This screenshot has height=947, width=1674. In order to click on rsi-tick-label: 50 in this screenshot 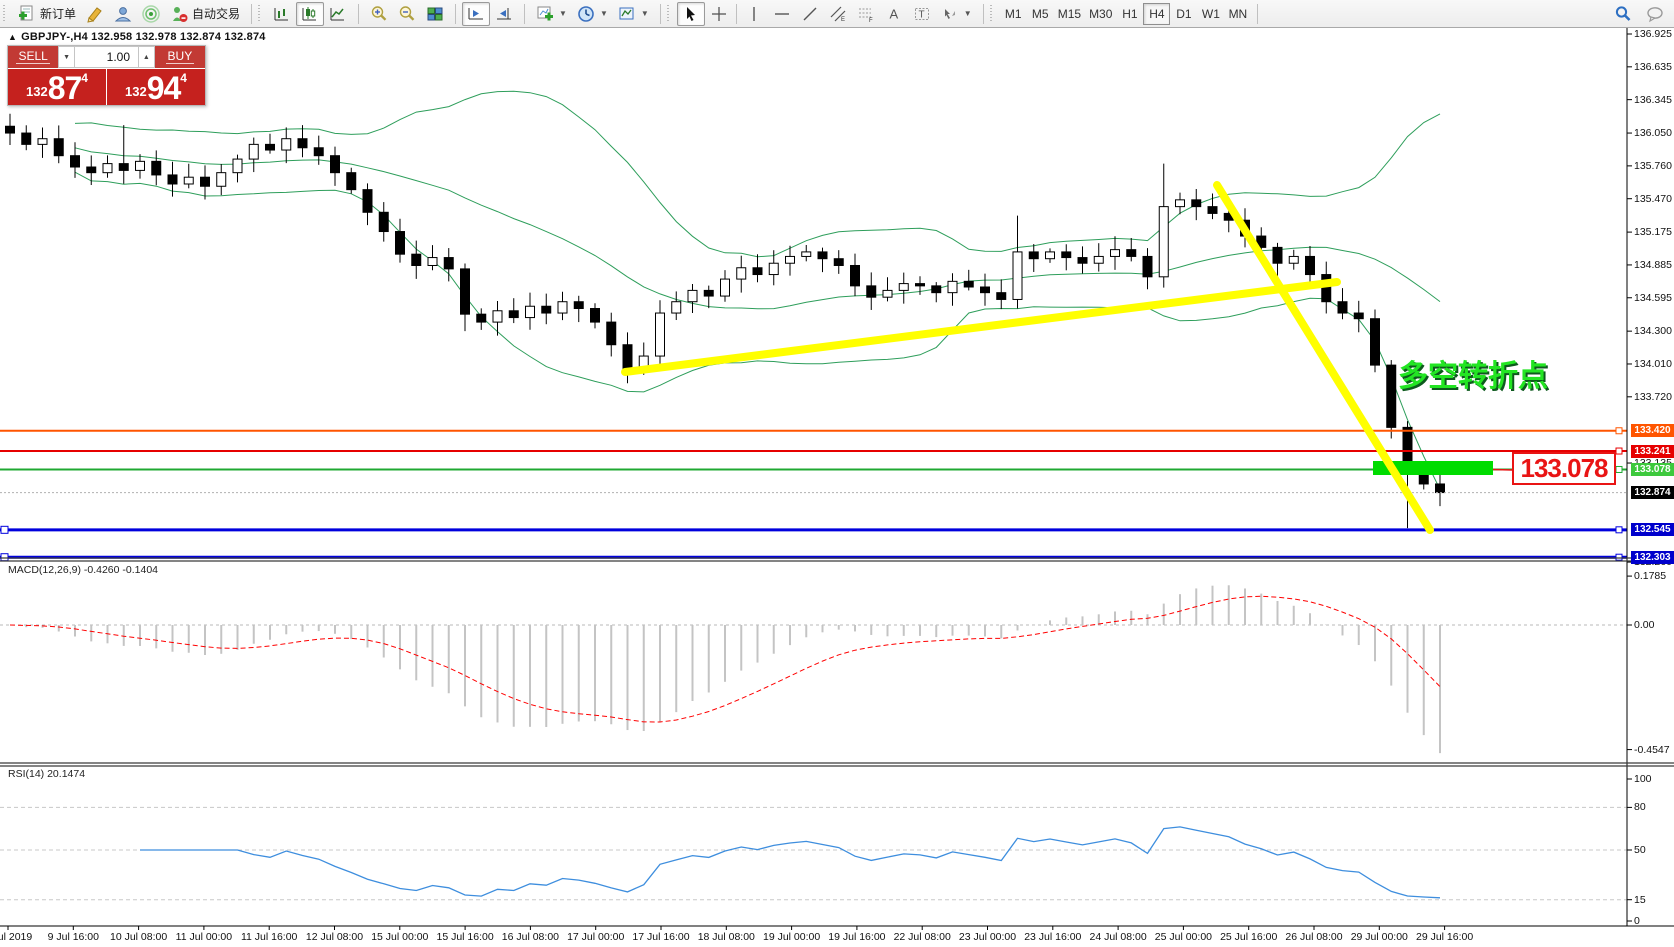, I will do `click(1640, 850)`.